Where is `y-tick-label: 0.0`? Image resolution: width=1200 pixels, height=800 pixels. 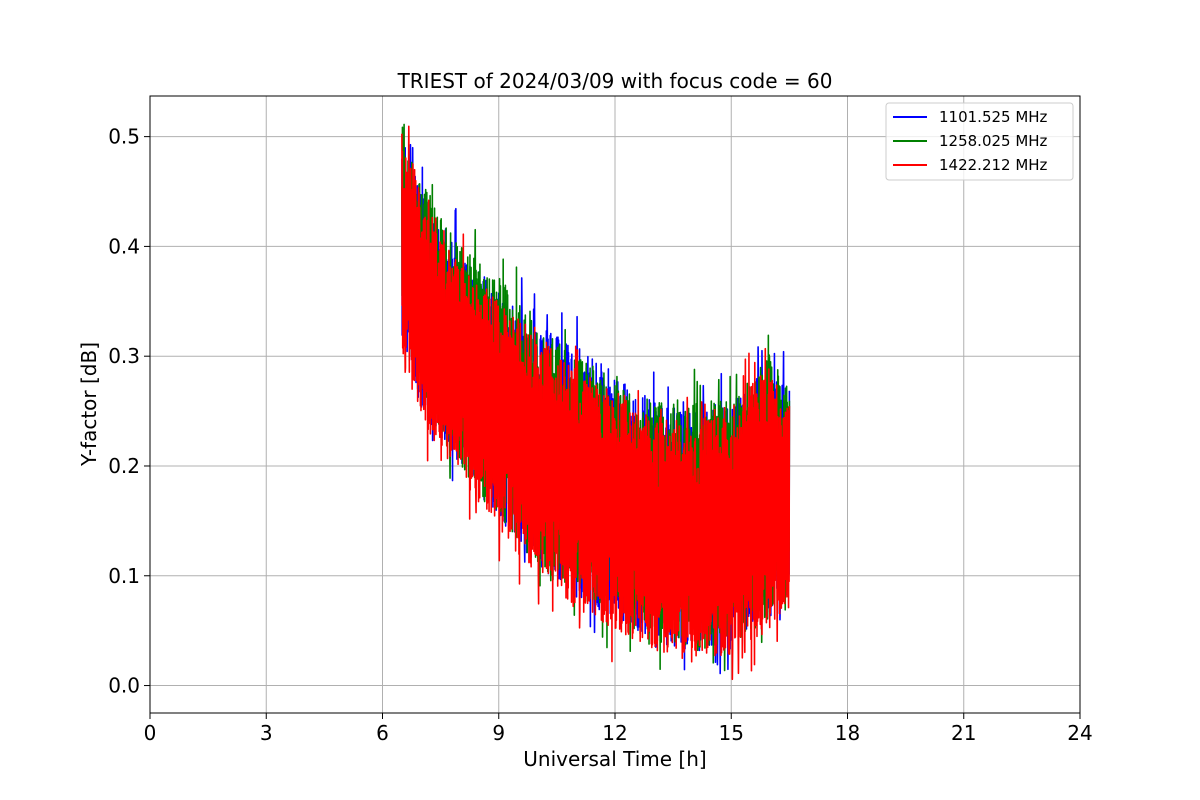
y-tick-label: 0.0 is located at coordinates (124, 686).